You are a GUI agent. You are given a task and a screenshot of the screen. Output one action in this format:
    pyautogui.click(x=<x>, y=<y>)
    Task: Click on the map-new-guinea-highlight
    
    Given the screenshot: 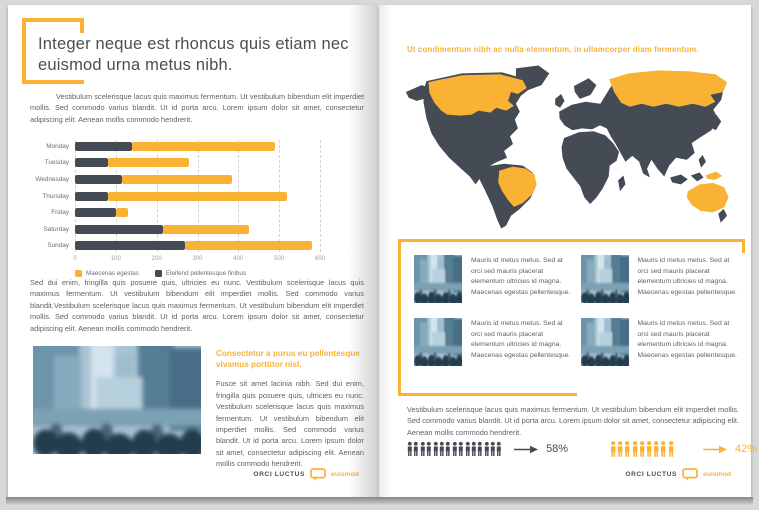 What is the action you would take?
    pyautogui.click(x=714, y=175)
    